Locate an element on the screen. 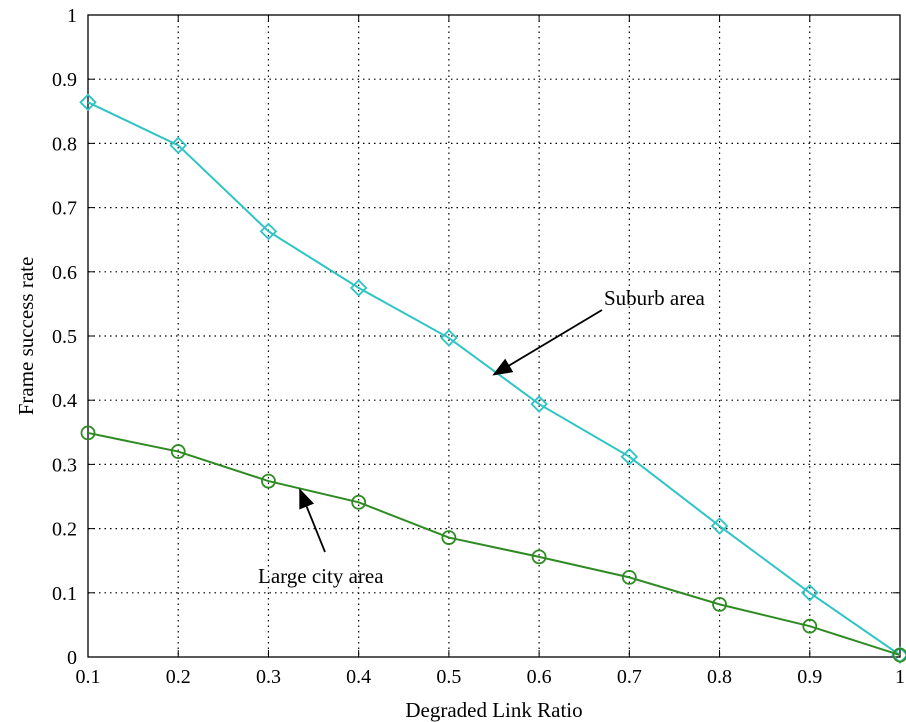 The image size is (906, 722). y-tick-label: 0.4 is located at coordinates (64, 401).